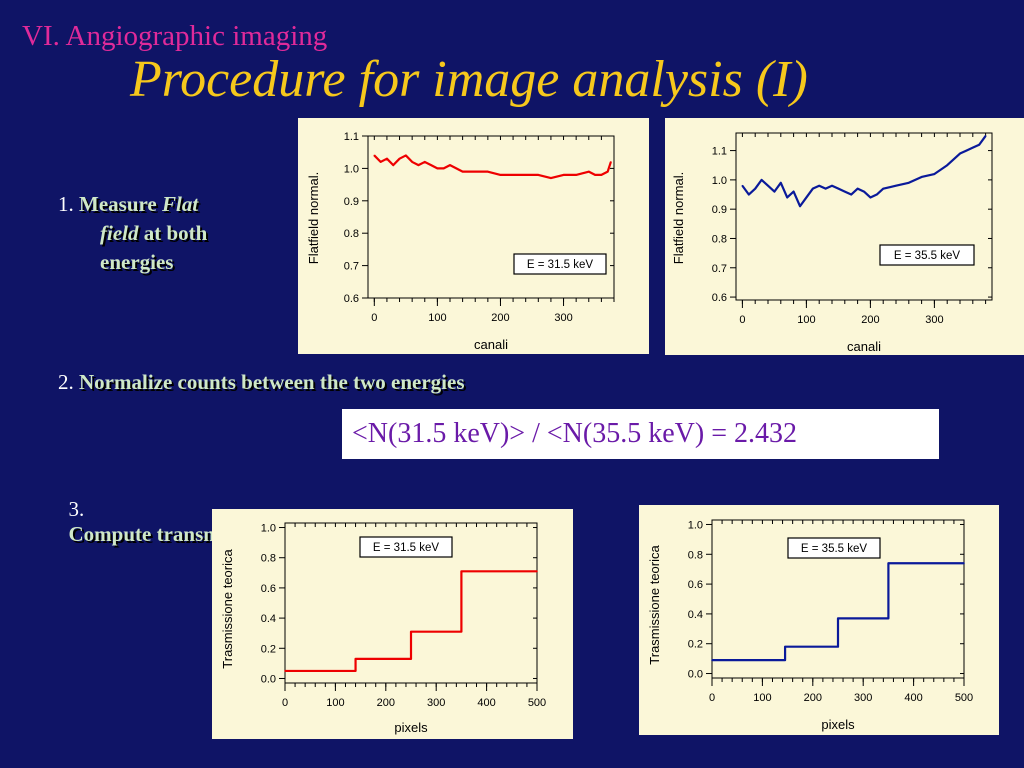 This screenshot has height=768, width=1024. I want to click on y-axis-label: Trasmissione teorica, so click(227, 609).